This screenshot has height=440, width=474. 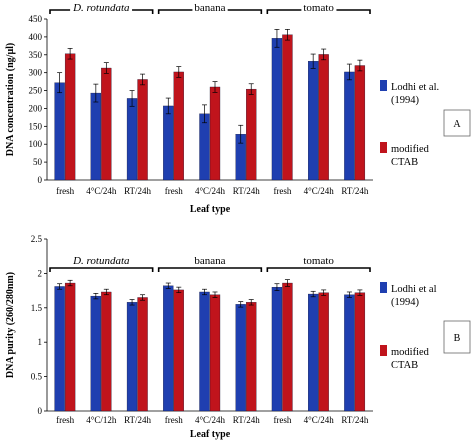 I want to click on y-tick-label: 1, so click(x=40, y=342).